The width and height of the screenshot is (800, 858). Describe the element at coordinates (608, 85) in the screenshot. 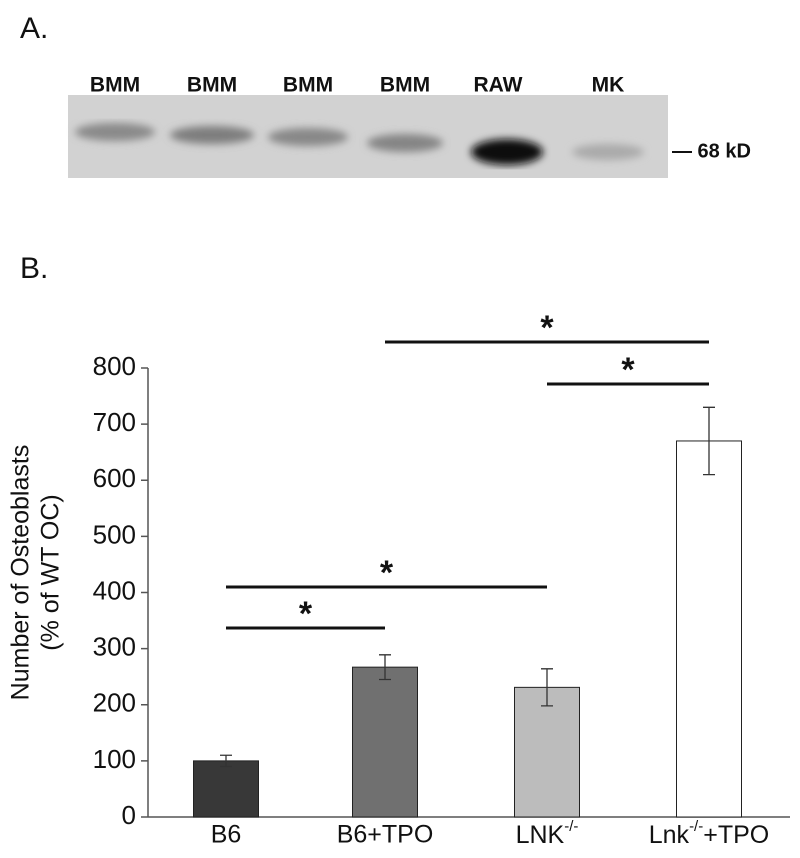

I see `lane-label: MK` at that location.